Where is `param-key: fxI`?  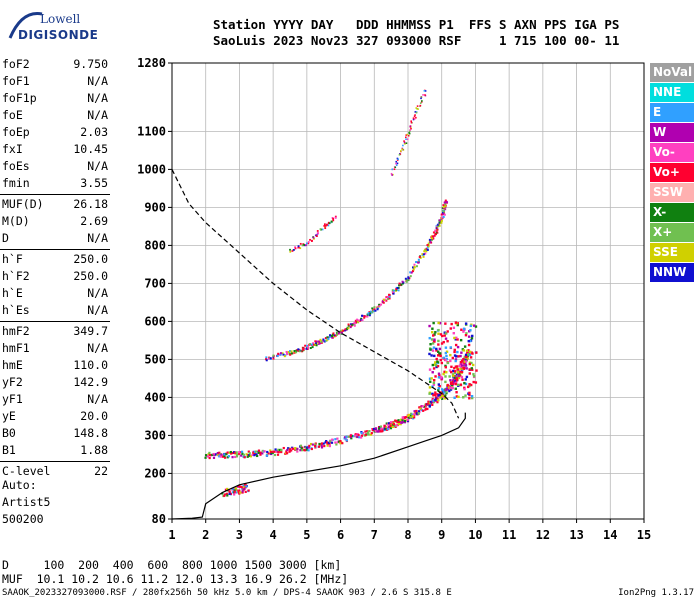
param-key: fxI is located at coordinates (12, 149).